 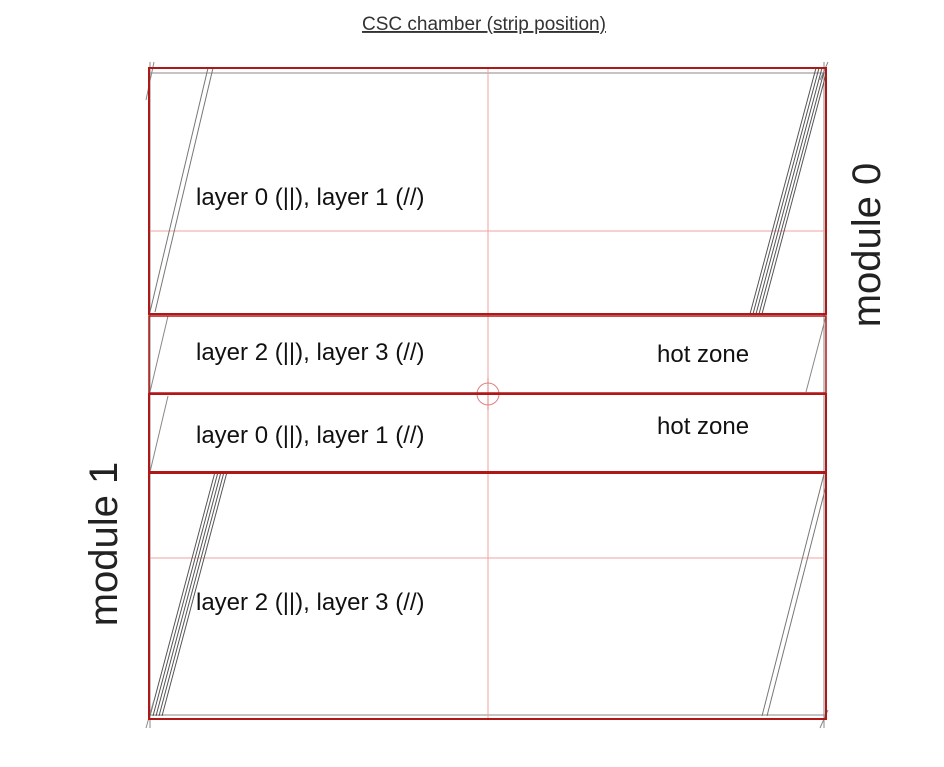 I want to click on hot-zone-label-m0: hot zone, so click(x=703, y=354).